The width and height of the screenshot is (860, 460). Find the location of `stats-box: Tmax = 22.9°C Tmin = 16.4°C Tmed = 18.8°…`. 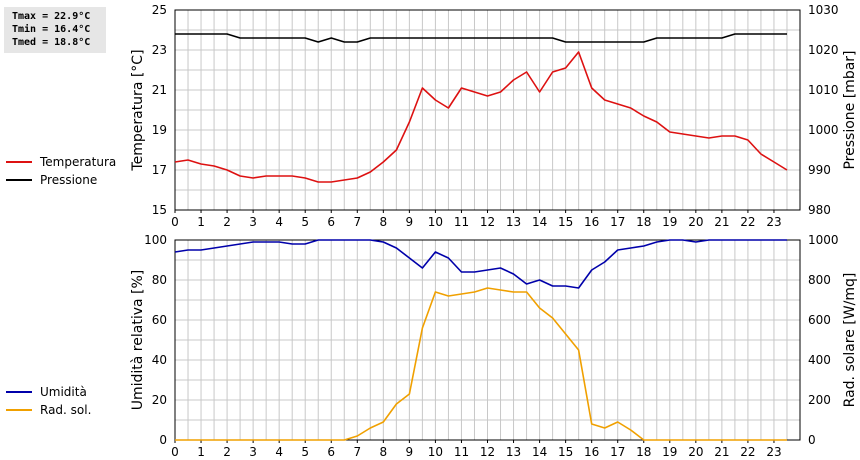

stats-box: Tmax = 22.9°C Tmin = 16.4°C Tmed = 18.8°… is located at coordinates (55, 30).